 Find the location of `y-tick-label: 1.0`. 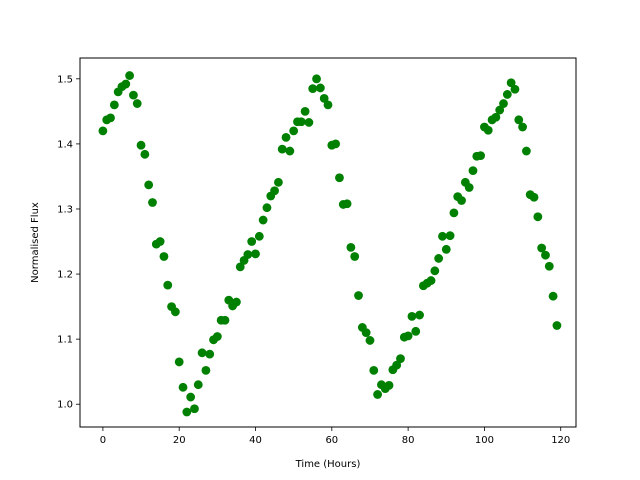

y-tick-label: 1.0 is located at coordinates (65, 405).